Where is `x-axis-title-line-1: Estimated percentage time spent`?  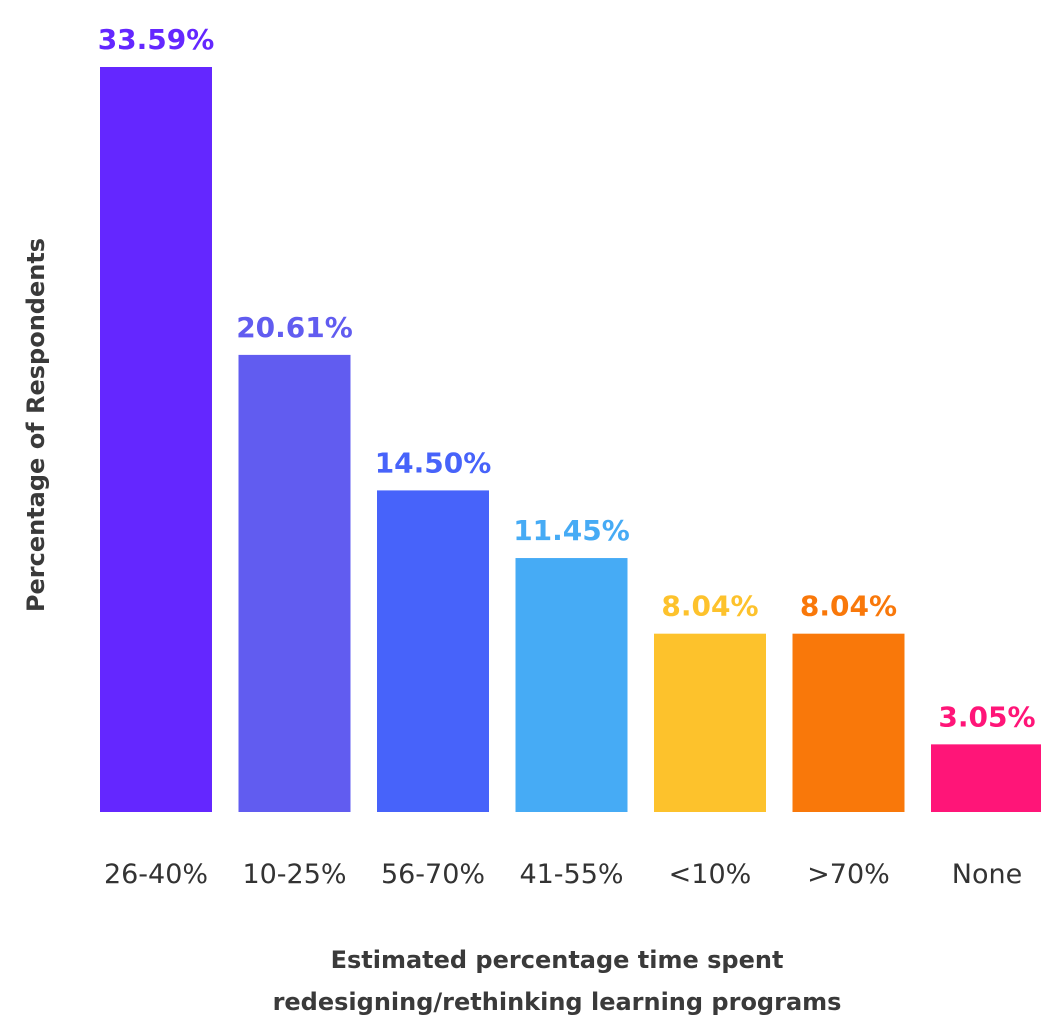
x-axis-title-line-1: Estimated percentage time spent is located at coordinates (557, 960).